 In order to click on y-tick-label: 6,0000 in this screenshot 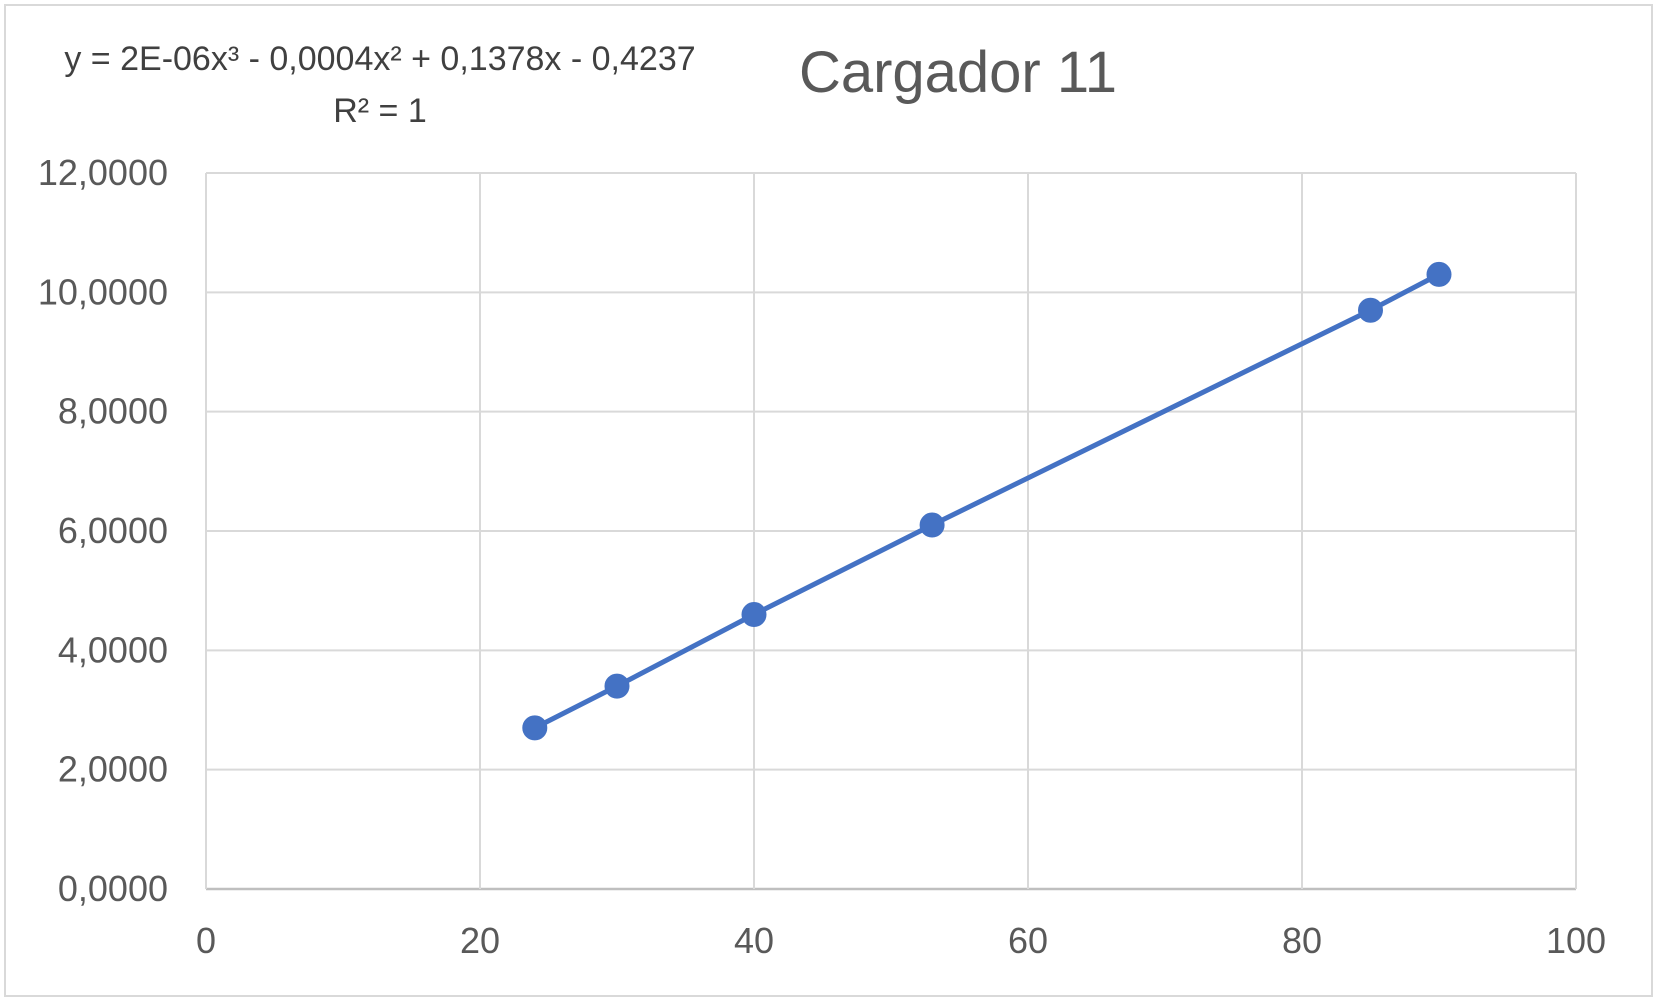, I will do `click(113, 530)`.